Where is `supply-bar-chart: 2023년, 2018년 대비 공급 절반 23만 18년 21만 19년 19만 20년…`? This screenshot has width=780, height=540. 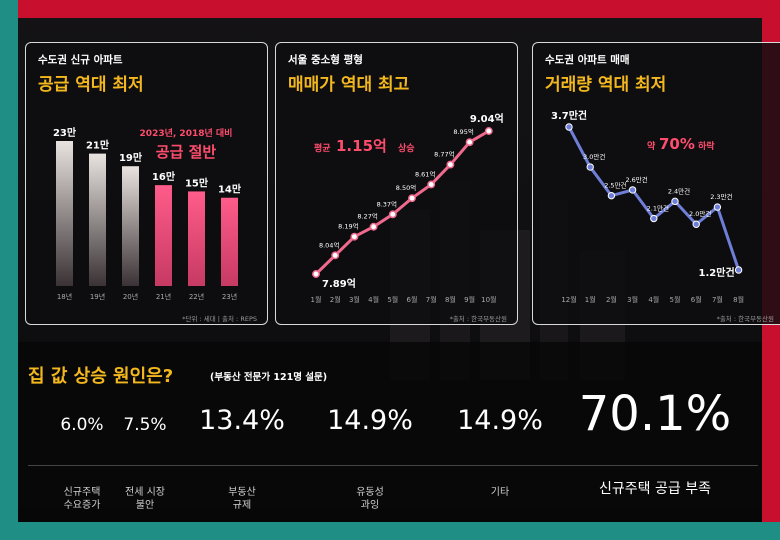 supply-bar-chart: 2023년, 2018년 대비 공급 절반 23만 18년 21만 19년 19만 20년… is located at coordinates (147, 213).